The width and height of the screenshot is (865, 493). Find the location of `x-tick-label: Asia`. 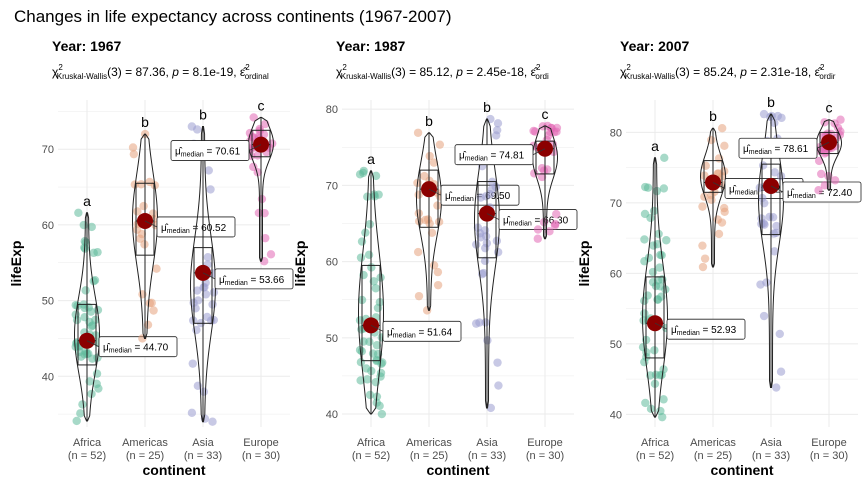

x-tick-label: Asia is located at coordinates (487, 443).